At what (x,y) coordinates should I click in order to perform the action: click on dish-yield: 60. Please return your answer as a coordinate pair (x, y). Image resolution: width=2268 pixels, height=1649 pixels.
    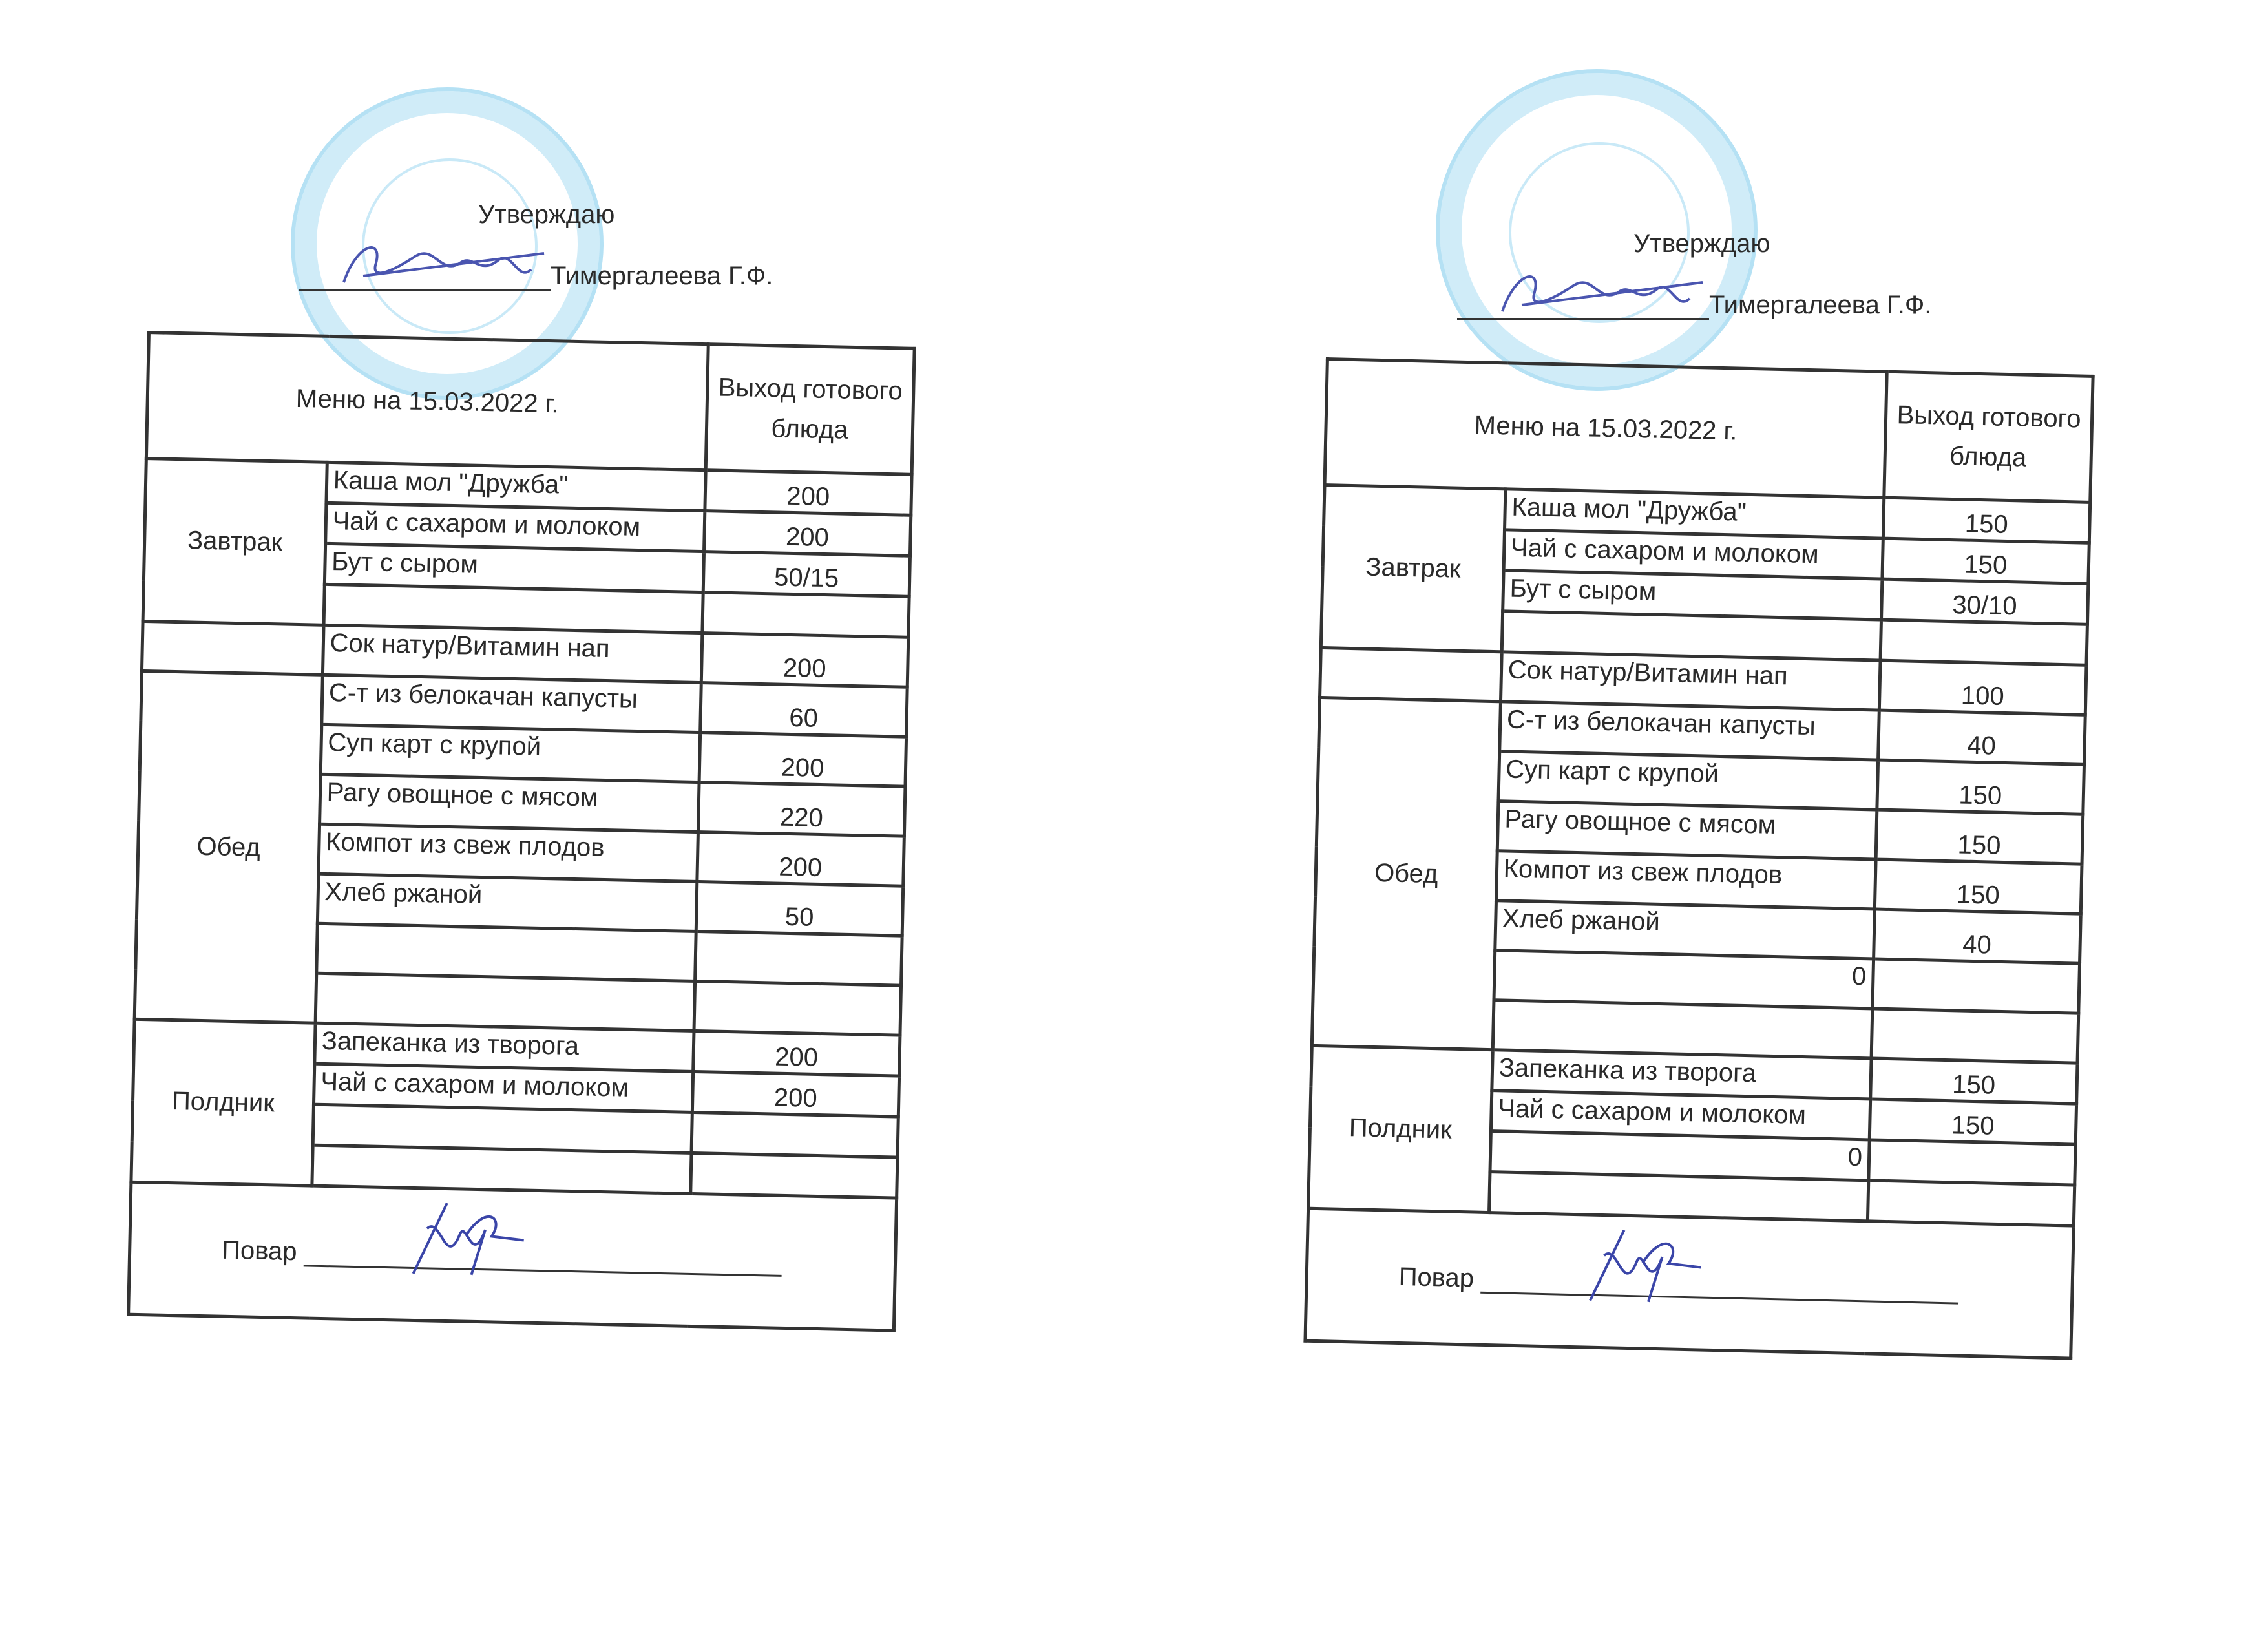
    Looking at the image, I should click on (804, 709).